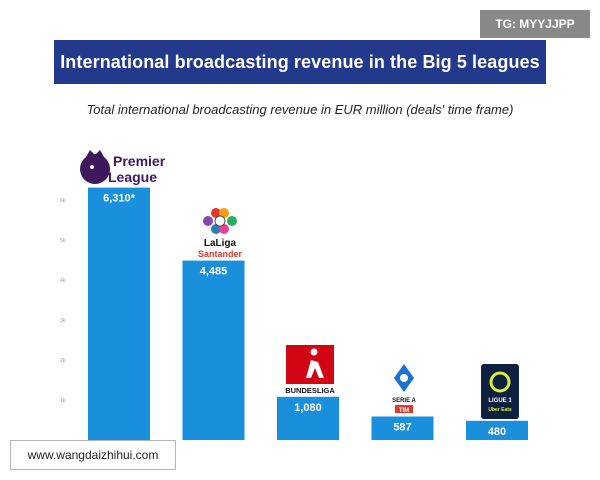 The image size is (600, 480). Describe the element at coordinates (500, 410) in the screenshot. I see `ligue1-logo-line2: Uber Eats` at that location.